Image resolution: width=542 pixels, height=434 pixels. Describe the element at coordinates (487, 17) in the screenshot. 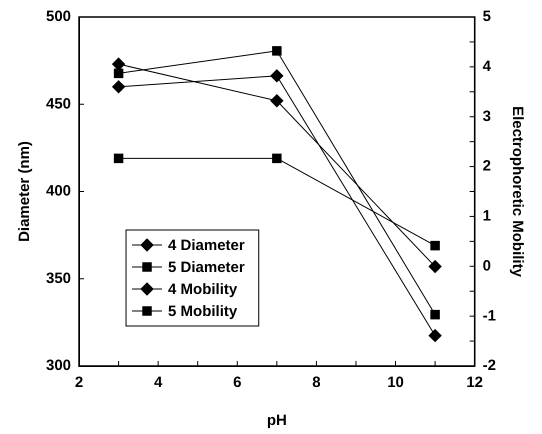

I see `y2-tick-label: 5` at that location.